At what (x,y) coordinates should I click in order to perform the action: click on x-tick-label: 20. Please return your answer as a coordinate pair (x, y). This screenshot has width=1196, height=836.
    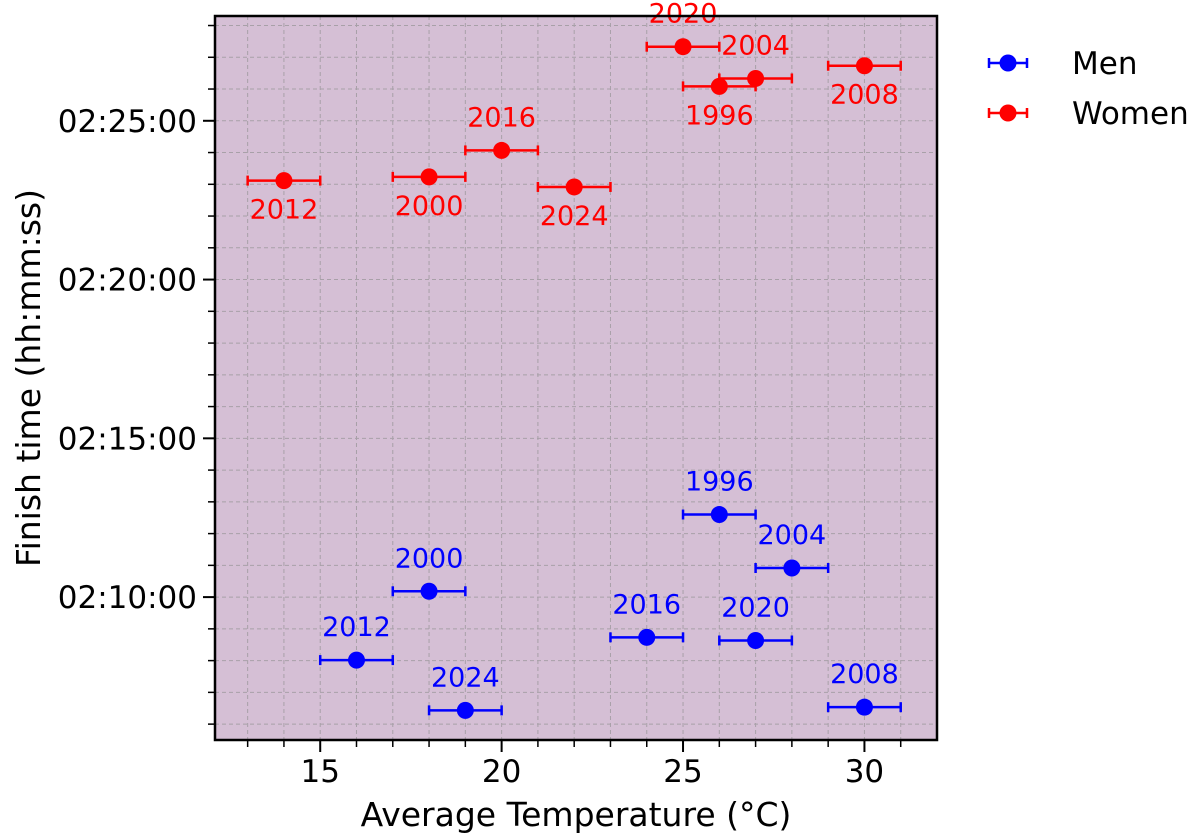
    Looking at the image, I should click on (501, 772).